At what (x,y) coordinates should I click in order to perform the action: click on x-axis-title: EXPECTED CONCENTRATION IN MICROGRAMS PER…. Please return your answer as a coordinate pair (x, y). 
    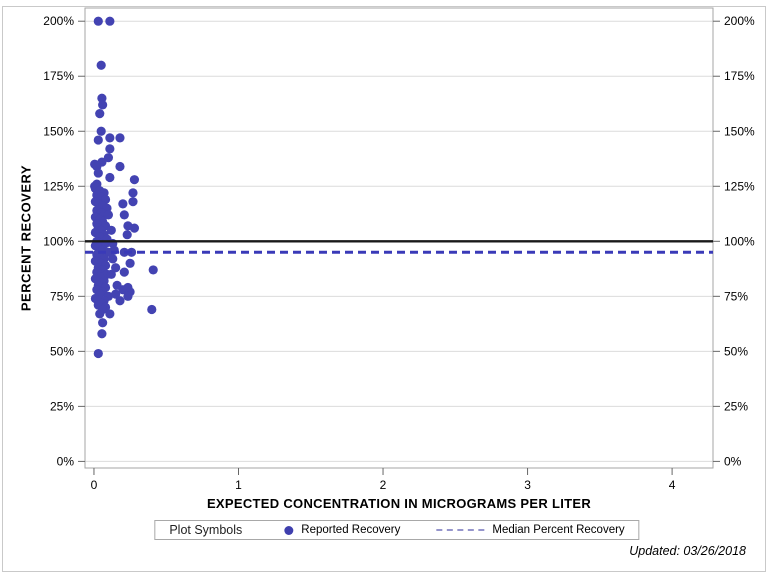
    Looking at the image, I should click on (399, 503).